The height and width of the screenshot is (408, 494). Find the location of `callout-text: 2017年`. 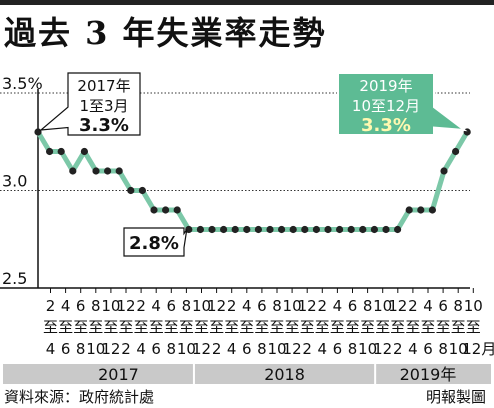

callout-text: 2017年 is located at coordinates (103, 86).